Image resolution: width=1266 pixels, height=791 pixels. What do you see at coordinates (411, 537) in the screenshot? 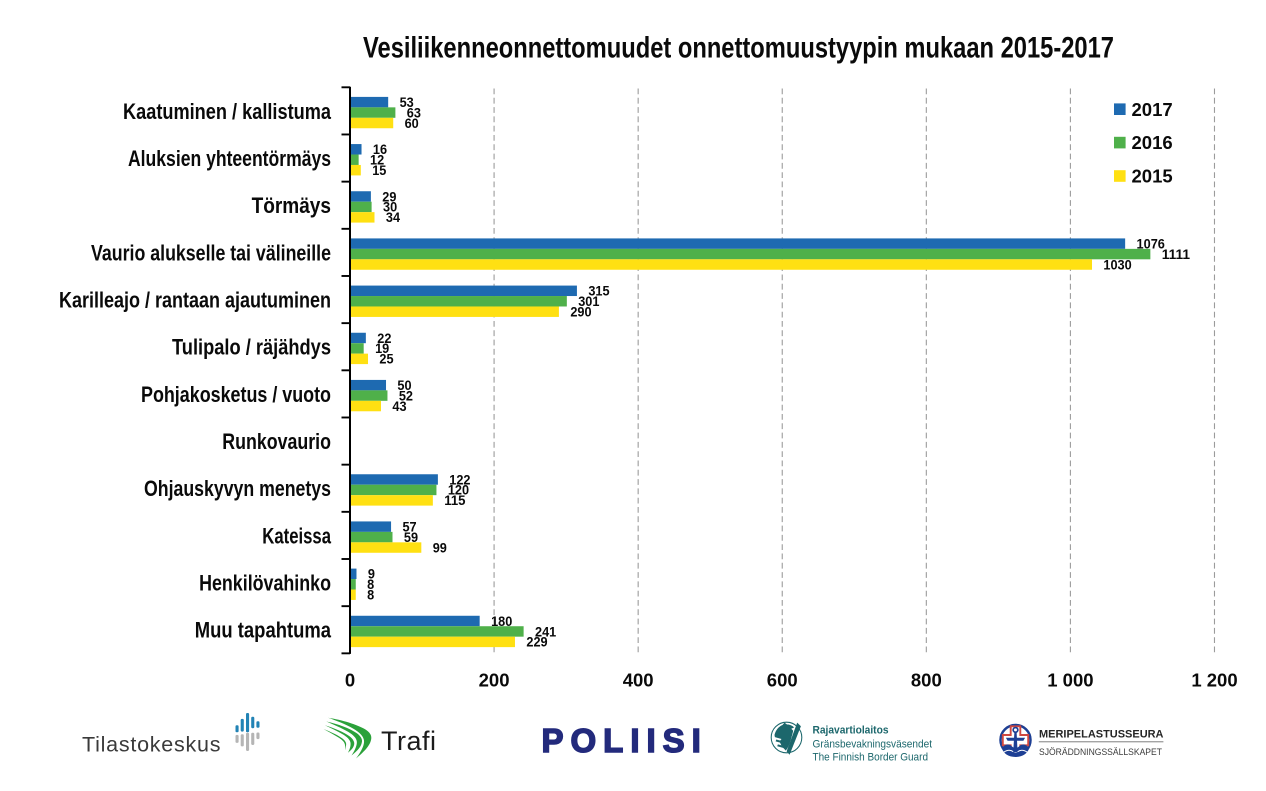
I see `svg-text: 59` at bounding box center [411, 537].